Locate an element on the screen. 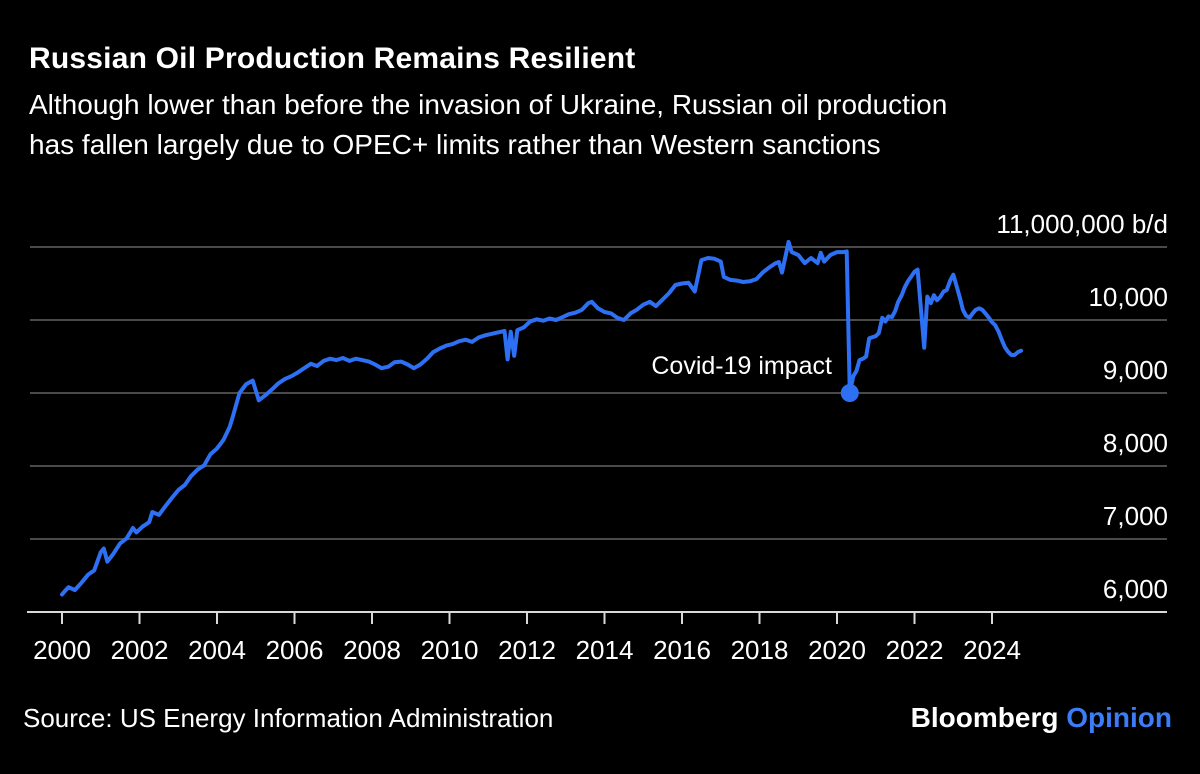 This screenshot has height=774, width=1200. x-axis-label-2014: 2014 is located at coordinates (605, 650).